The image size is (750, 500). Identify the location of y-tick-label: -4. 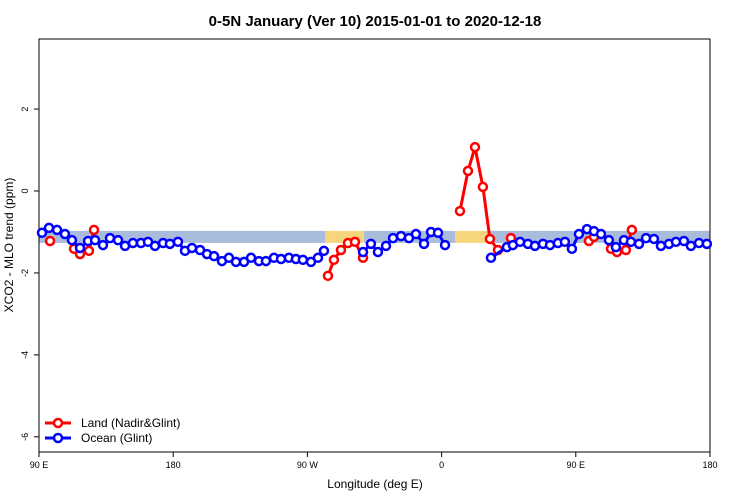
(25, 355).